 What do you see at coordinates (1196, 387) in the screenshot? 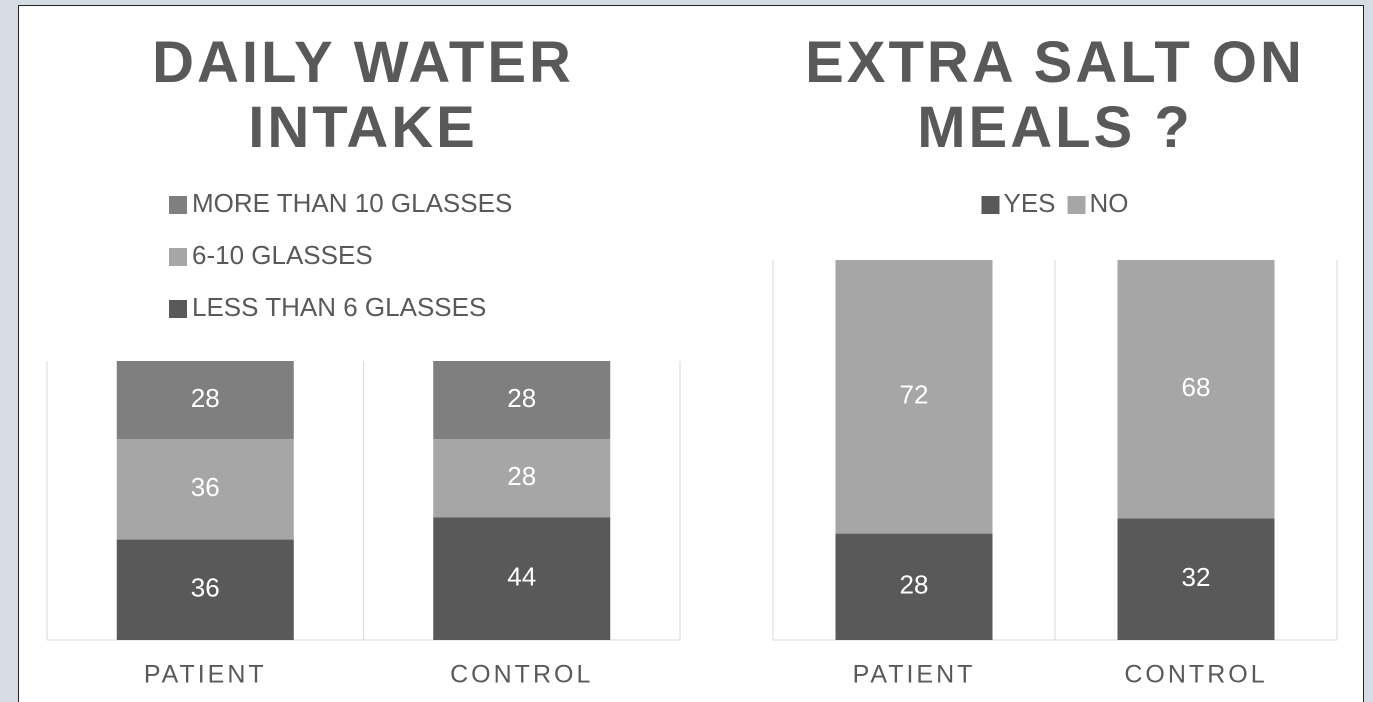
I see `data-label: 68` at bounding box center [1196, 387].